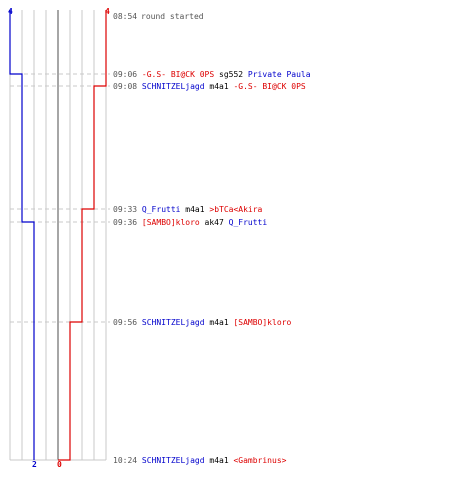 This screenshot has height=500, width=450. What do you see at coordinates (125, 209) in the screenshot?
I see `event-time: 09:33` at bounding box center [125, 209].